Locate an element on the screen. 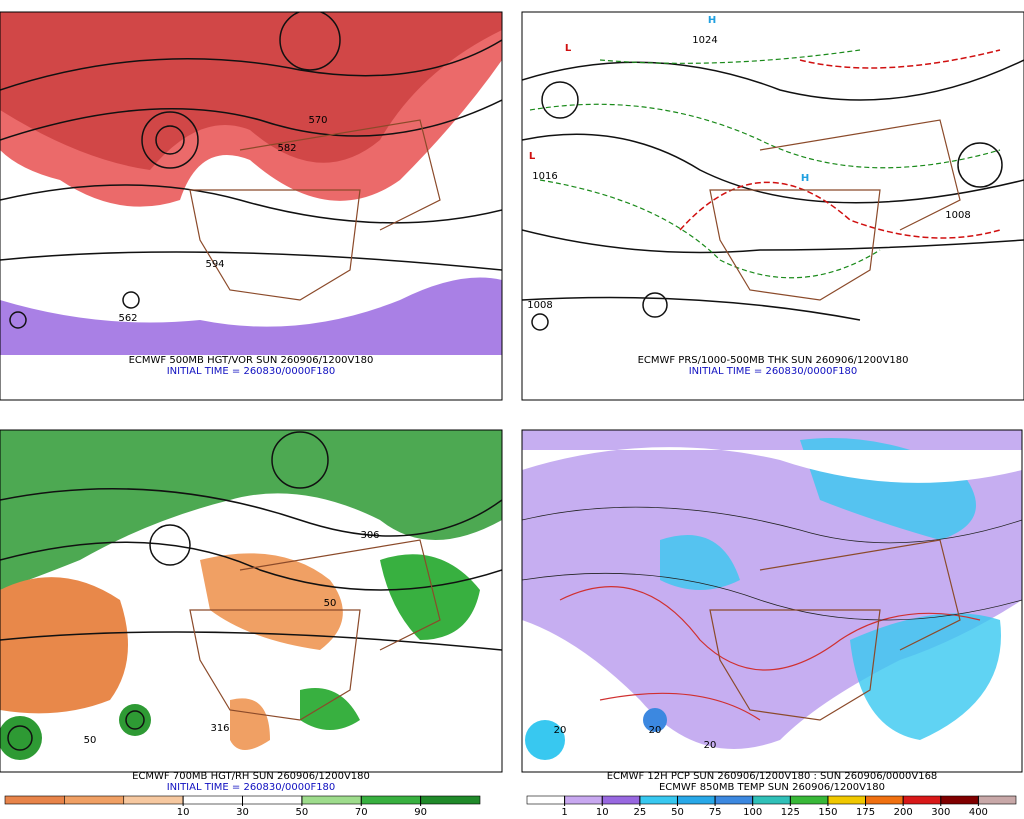 This screenshot has height=819, width=1024. contour-label: 562 is located at coordinates (127, 318).